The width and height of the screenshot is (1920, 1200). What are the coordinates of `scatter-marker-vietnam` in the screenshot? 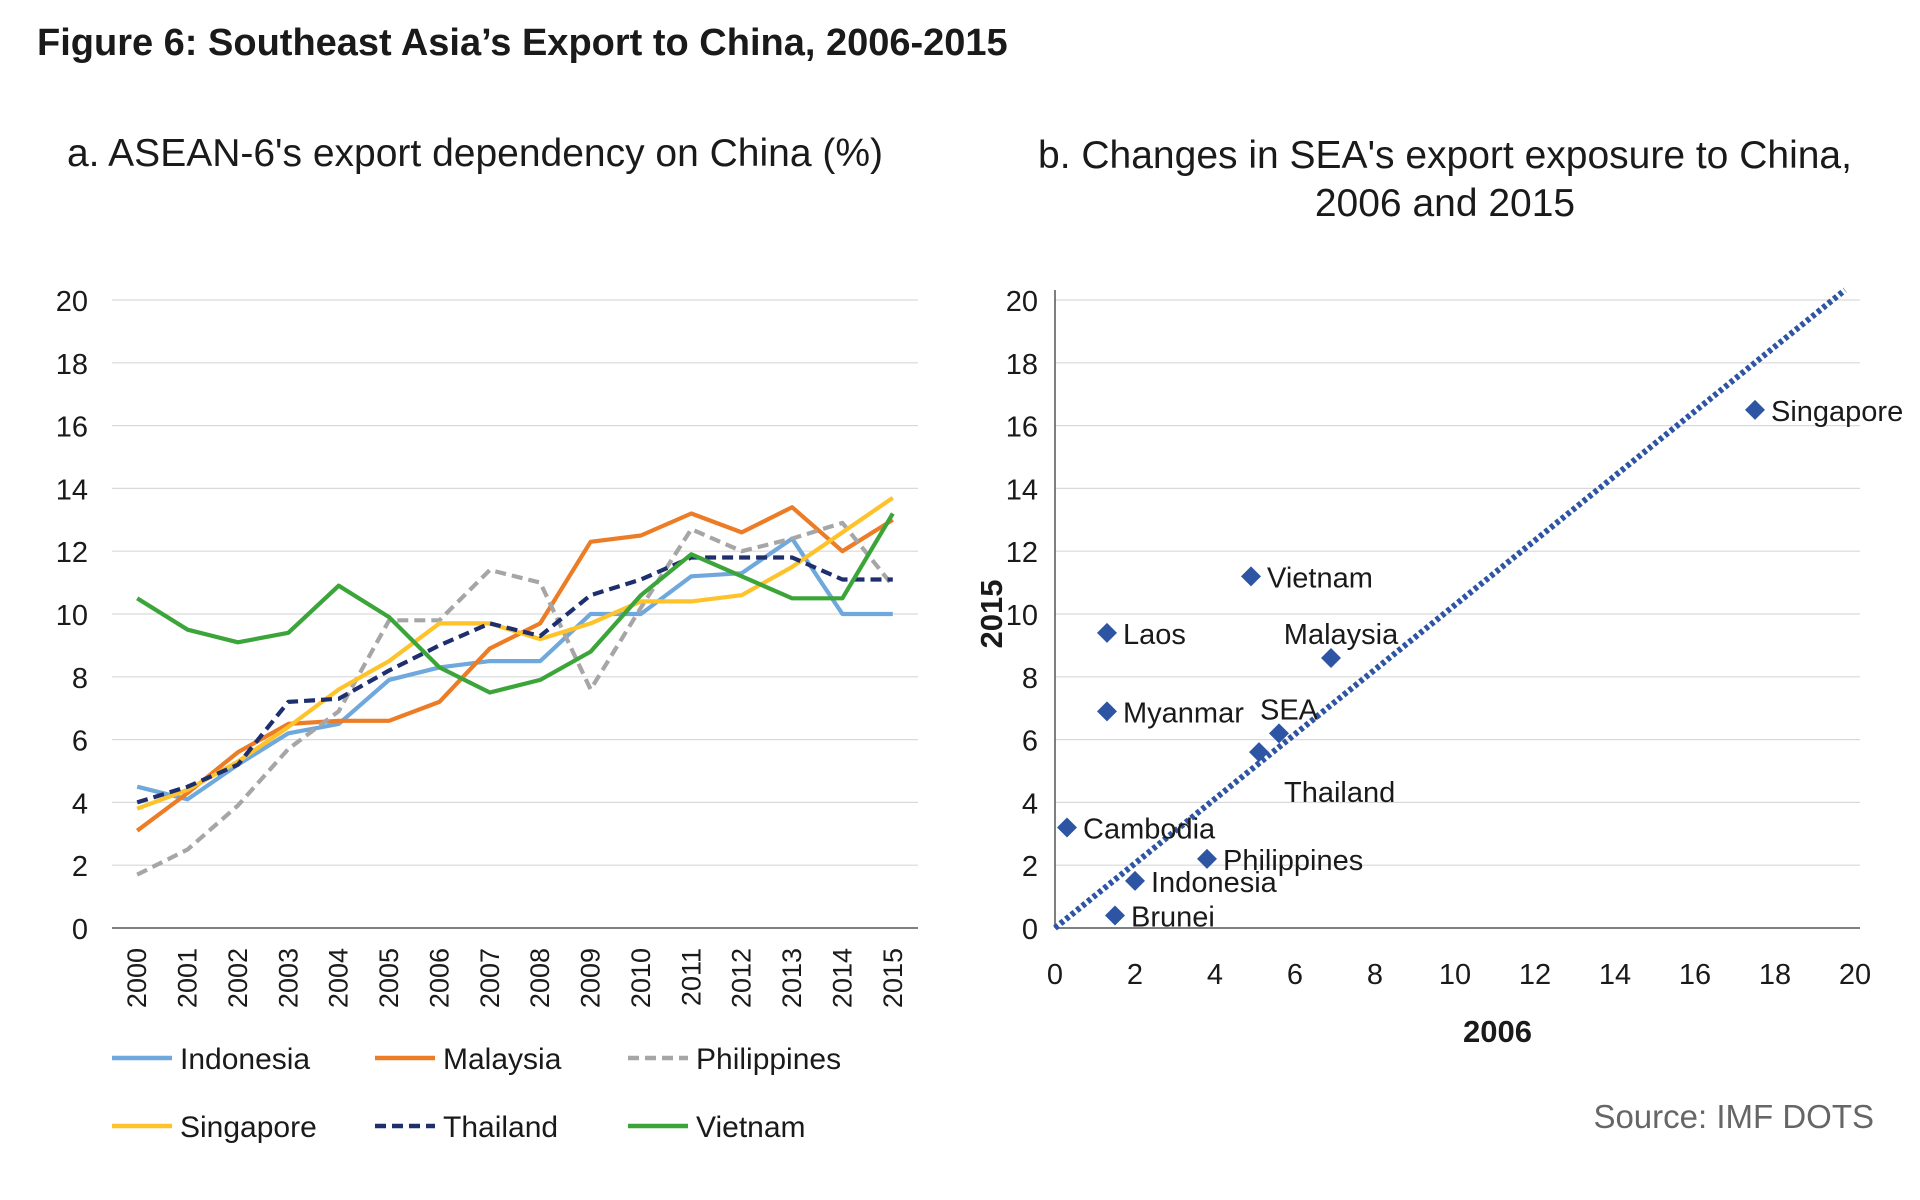 It's located at (1251, 576).